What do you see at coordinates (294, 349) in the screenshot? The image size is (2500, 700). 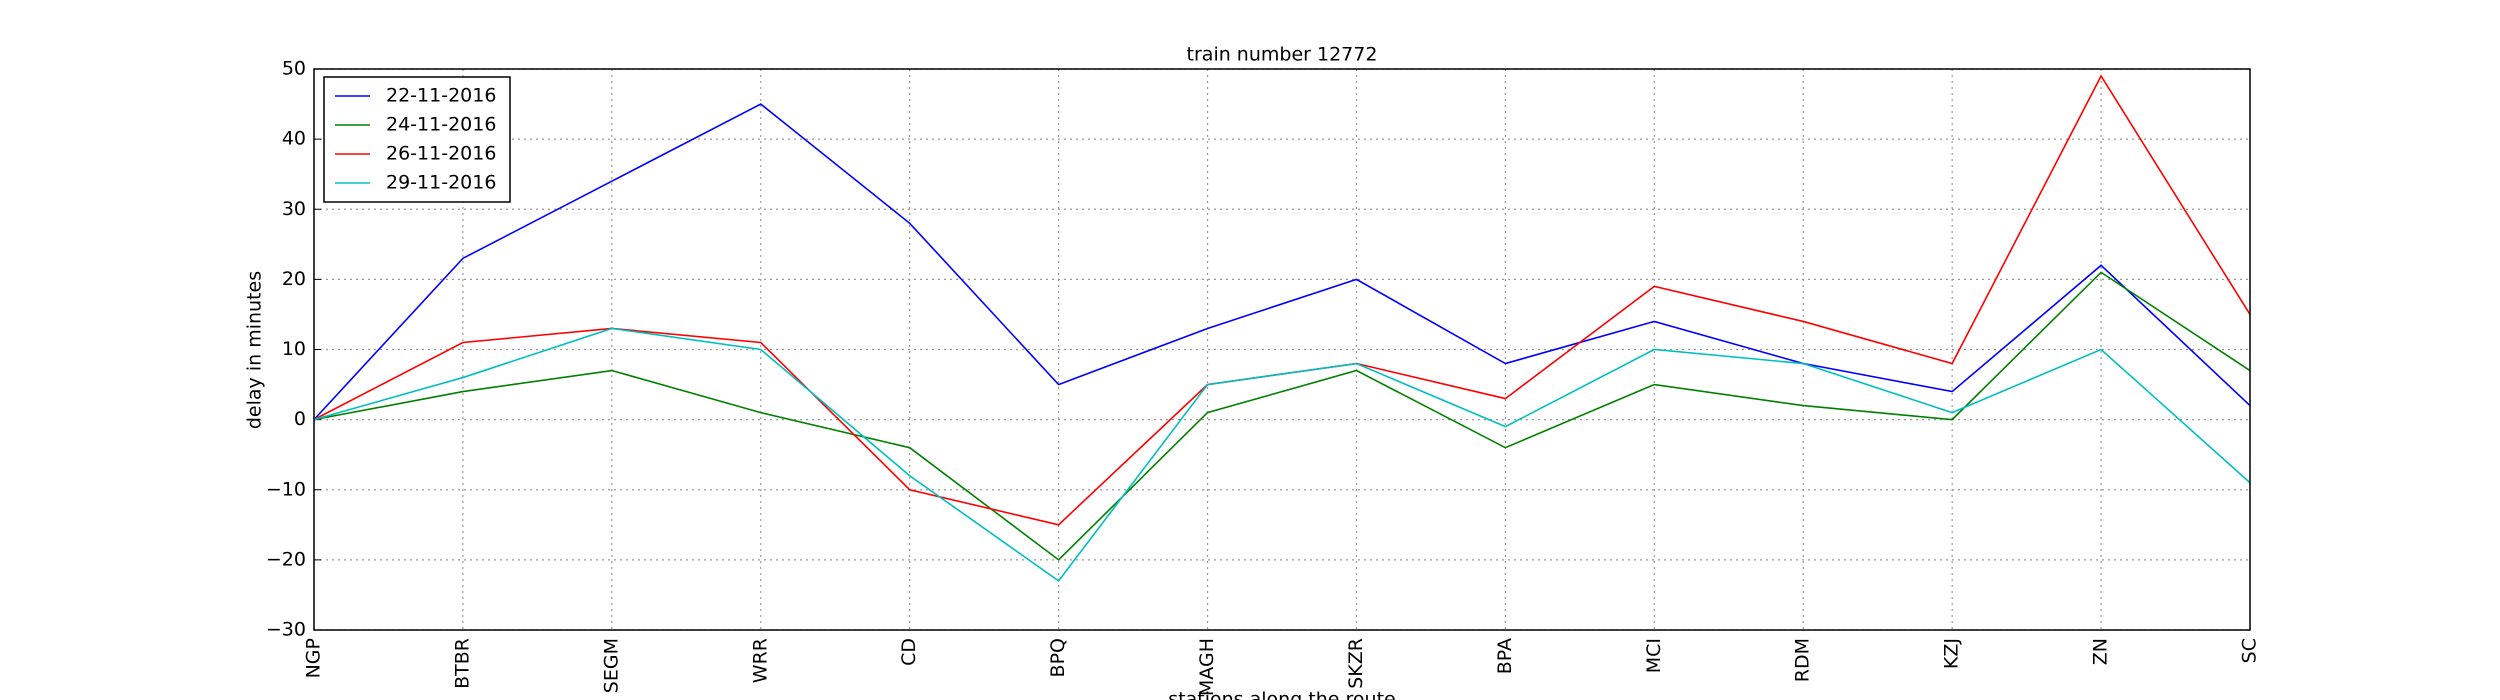 I see `y-tick-label: 10` at bounding box center [294, 349].